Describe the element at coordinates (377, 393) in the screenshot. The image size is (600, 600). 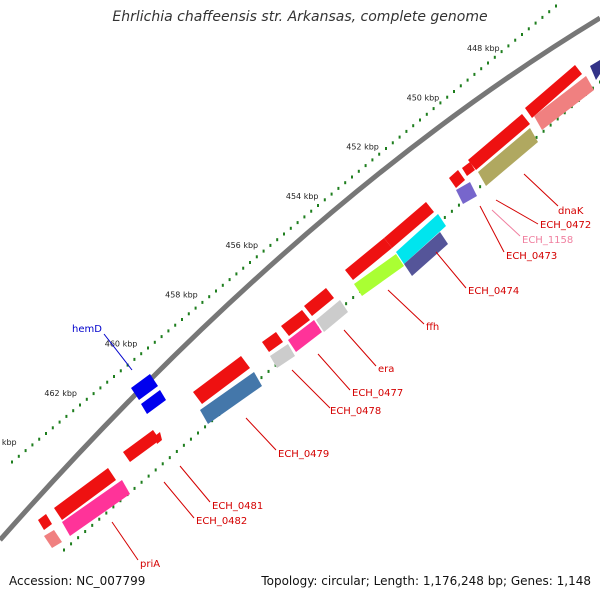
I see `gene-label-ech-0477: ECH_0477` at that location.